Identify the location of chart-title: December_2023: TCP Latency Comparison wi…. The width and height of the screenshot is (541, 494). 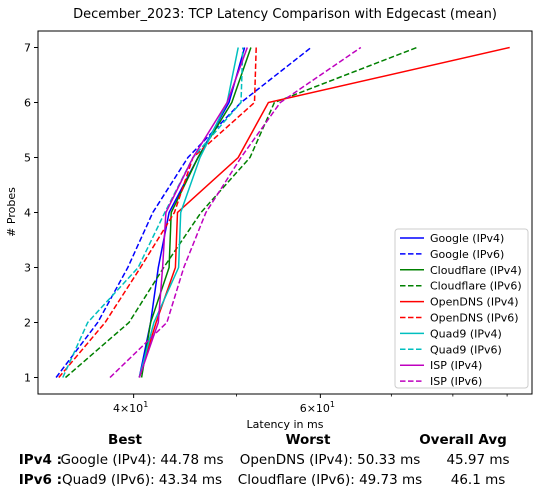
(285, 14).